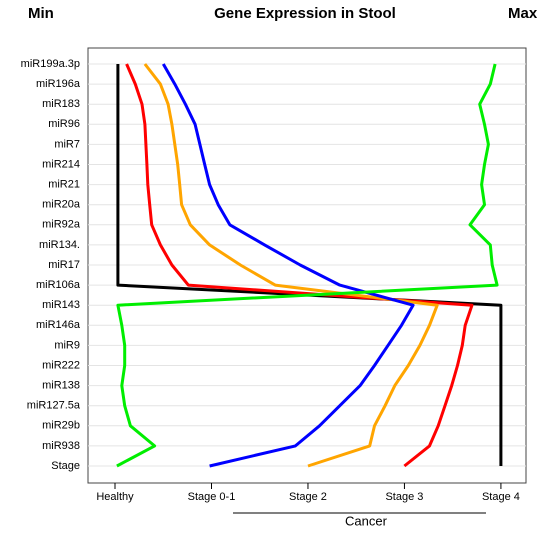  Describe the element at coordinates (61, 365) in the screenshot. I see `y-tick-label: miR222` at that location.